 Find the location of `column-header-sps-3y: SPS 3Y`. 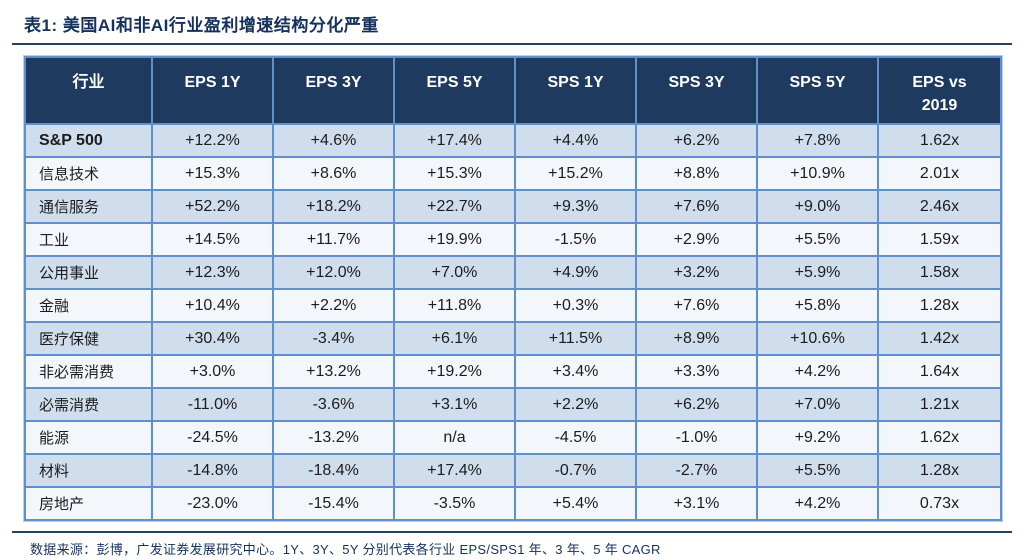

column-header-sps-3y: SPS 3Y is located at coordinates (696, 90).